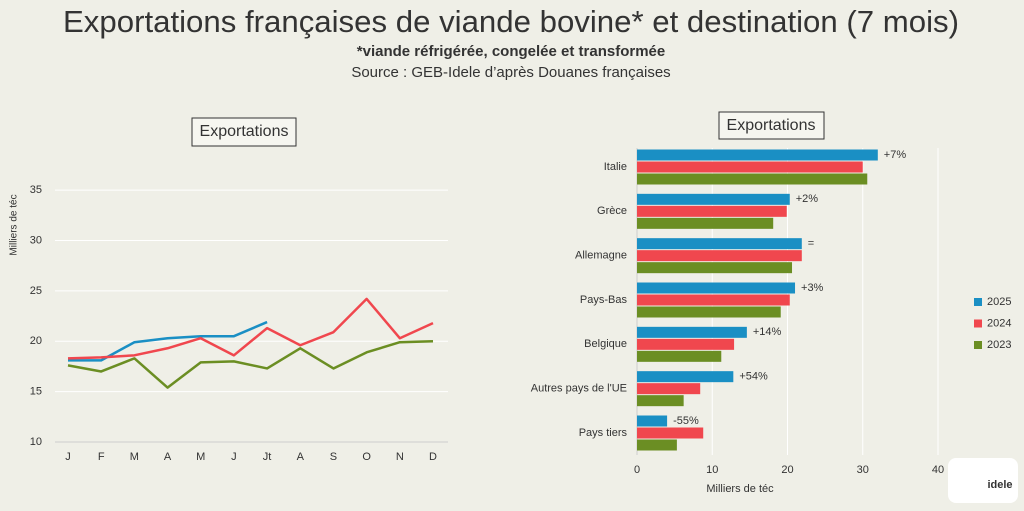 Image resolution: width=1024 pixels, height=511 pixels. Describe the element at coordinates (101, 457) in the screenshot. I see `x-tick-label: F` at that location.